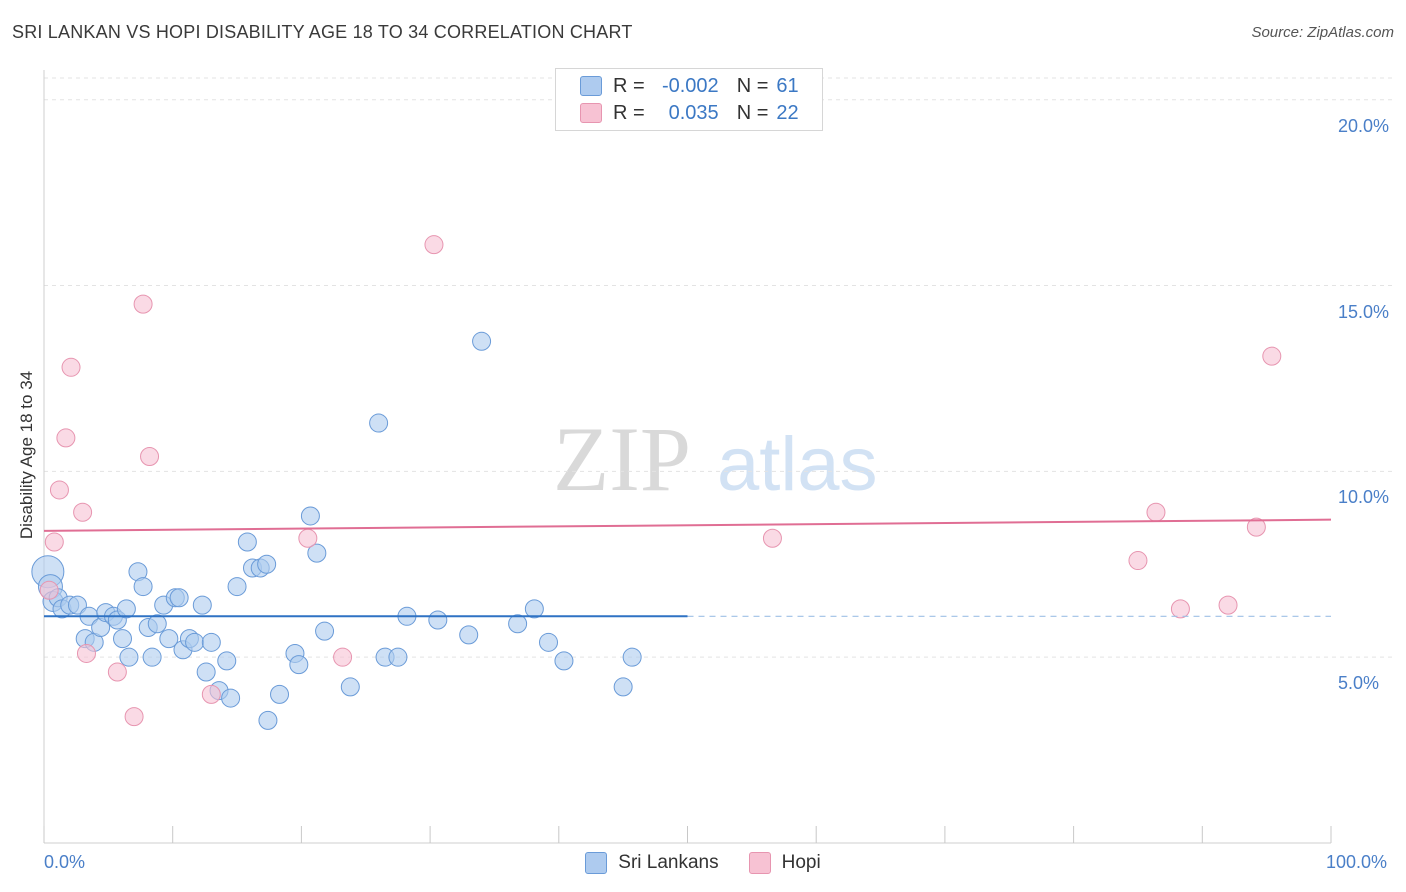 The image size is (1406, 892). Describe the element at coordinates (689, 99) in the screenshot. I see `correlation-legend: R = -0.002 N = 61 R = 0.035 N = 22` at that location.